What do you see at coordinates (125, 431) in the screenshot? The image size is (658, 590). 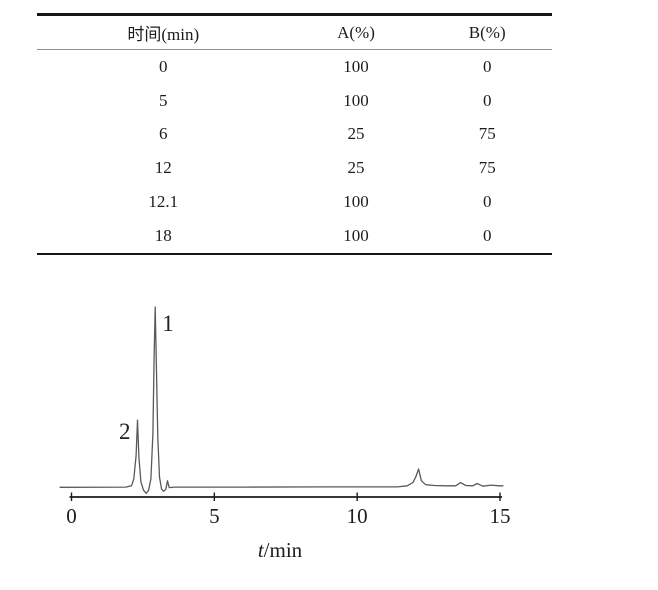 I see `peak-label-2: 2` at bounding box center [125, 431].